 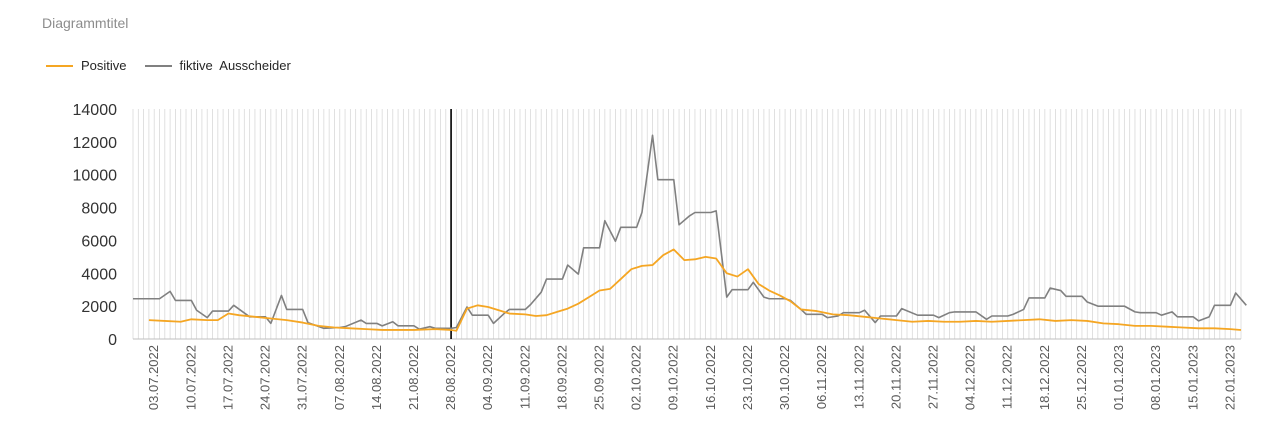 I want to click on y-tick-label: 10000, so click(x=95, y=176).